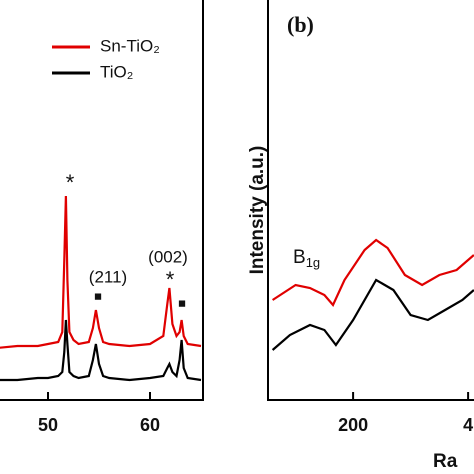 The width and height of the screenshot is (474, 474). I want to click on annotation-sub: 1g, so click(313, 262).